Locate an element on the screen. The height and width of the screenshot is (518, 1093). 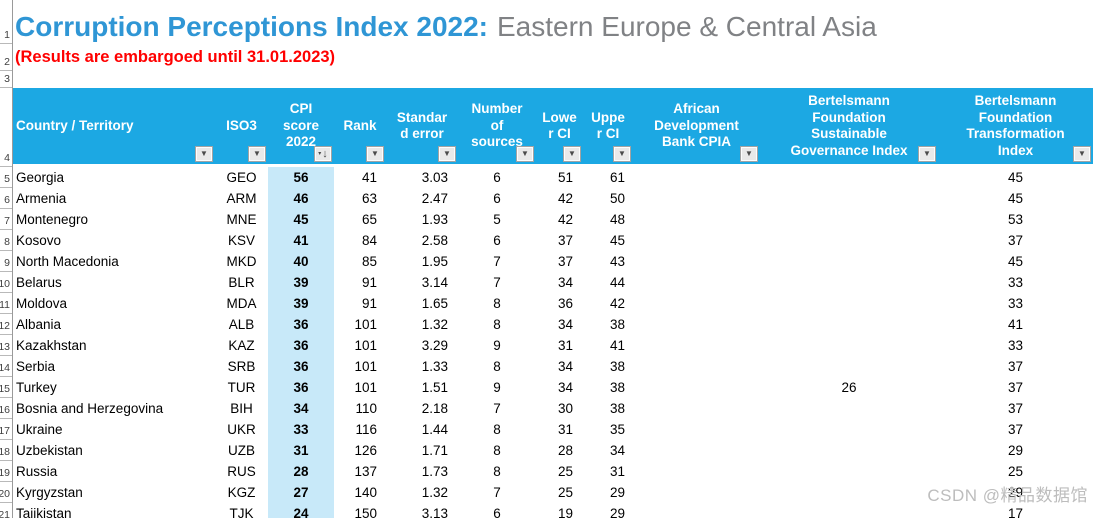
cell-cpi-score: 24 is located at coordinates (301, 510).